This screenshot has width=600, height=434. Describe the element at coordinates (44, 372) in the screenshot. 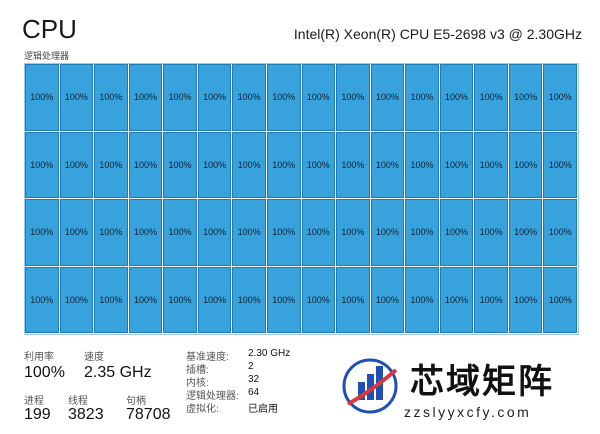

I see `utilization-value: 100%` at that location.